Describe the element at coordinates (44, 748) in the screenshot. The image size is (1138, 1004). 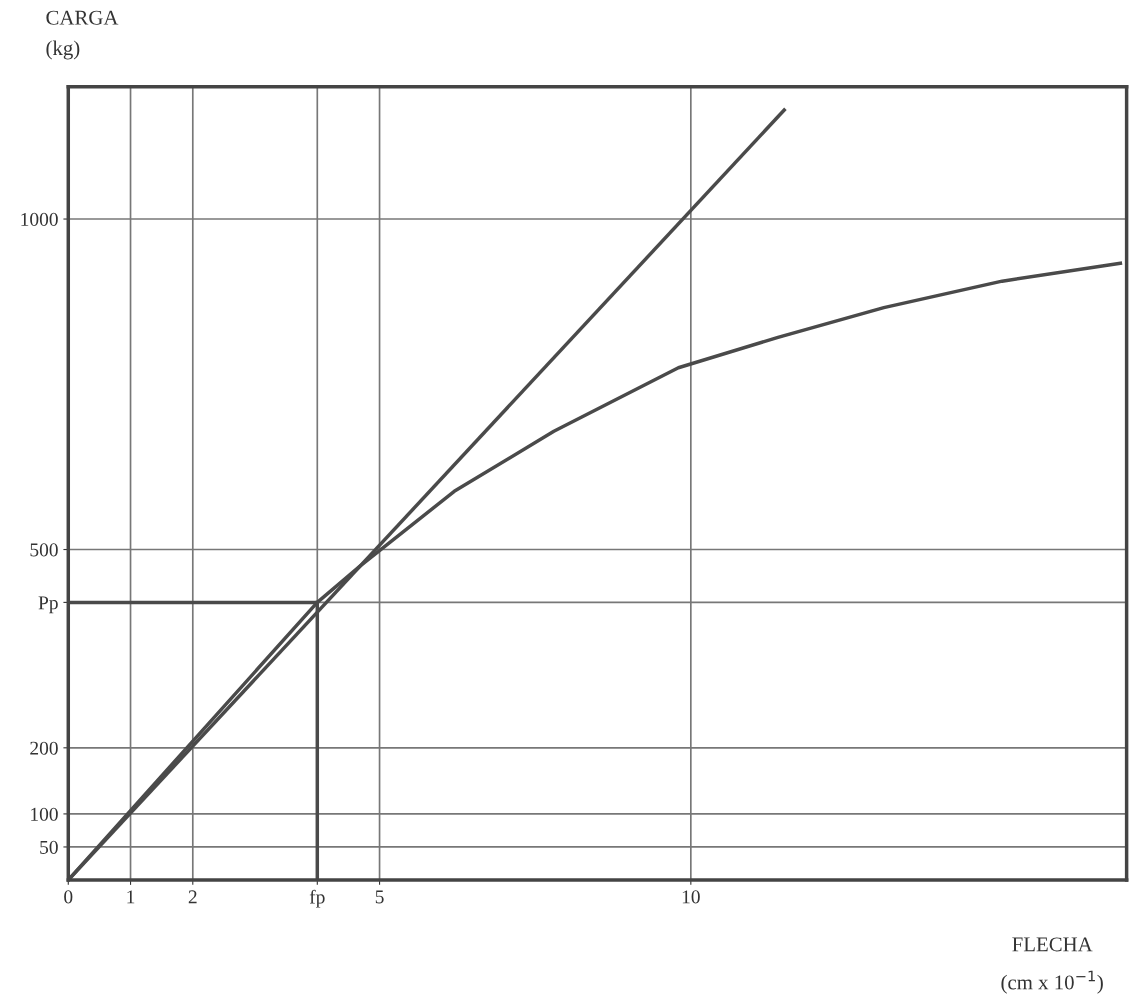
I see `y-tick-label: 200` at that location.